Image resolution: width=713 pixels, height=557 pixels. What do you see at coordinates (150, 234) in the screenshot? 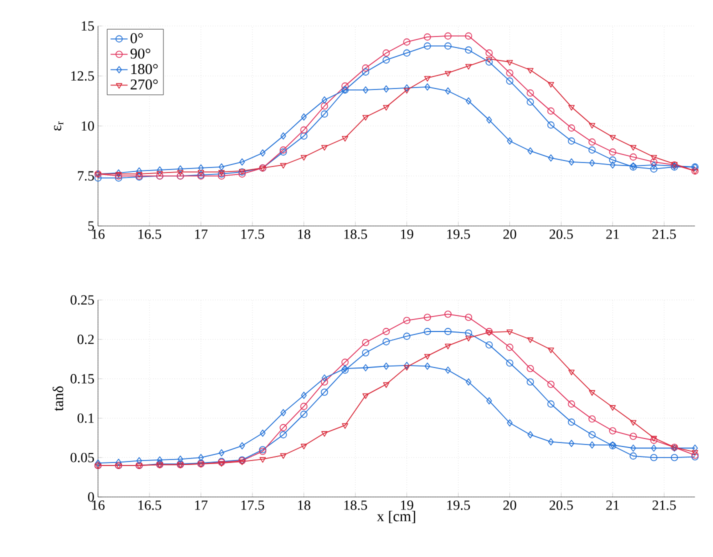
I see `x-tick-label: 16.5` at bounding box center [150, 234].